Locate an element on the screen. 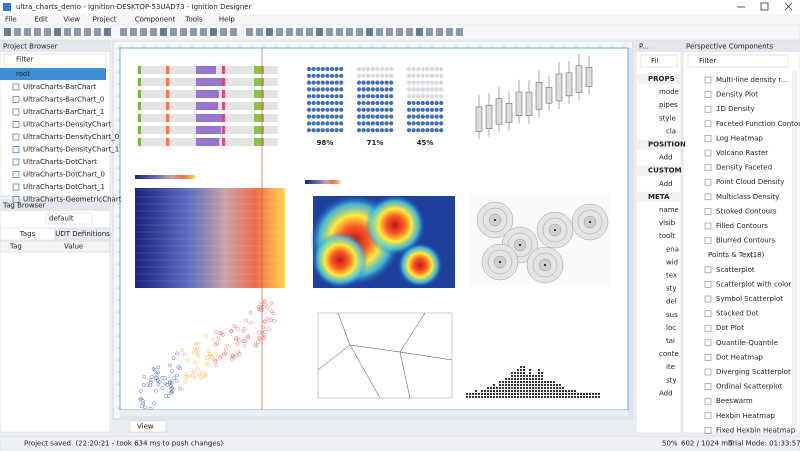 Image resolution: width=800 pixels, height=451 pixels. component-item: 1D Density is located at coordinates (735, 109).